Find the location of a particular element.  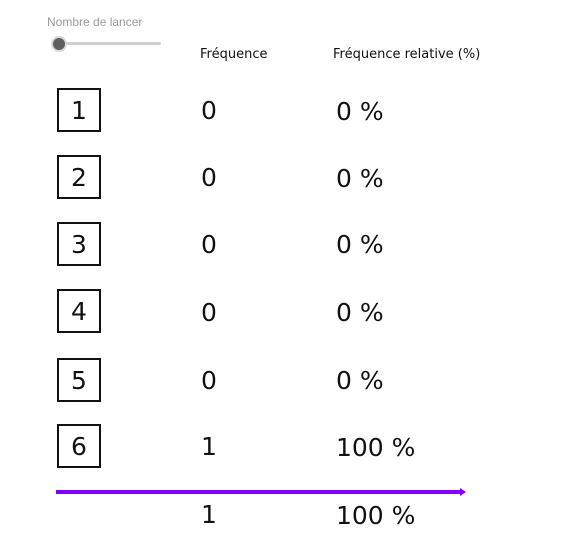

relative-frequency-value: 100 % is located at coordinates (376, 447).